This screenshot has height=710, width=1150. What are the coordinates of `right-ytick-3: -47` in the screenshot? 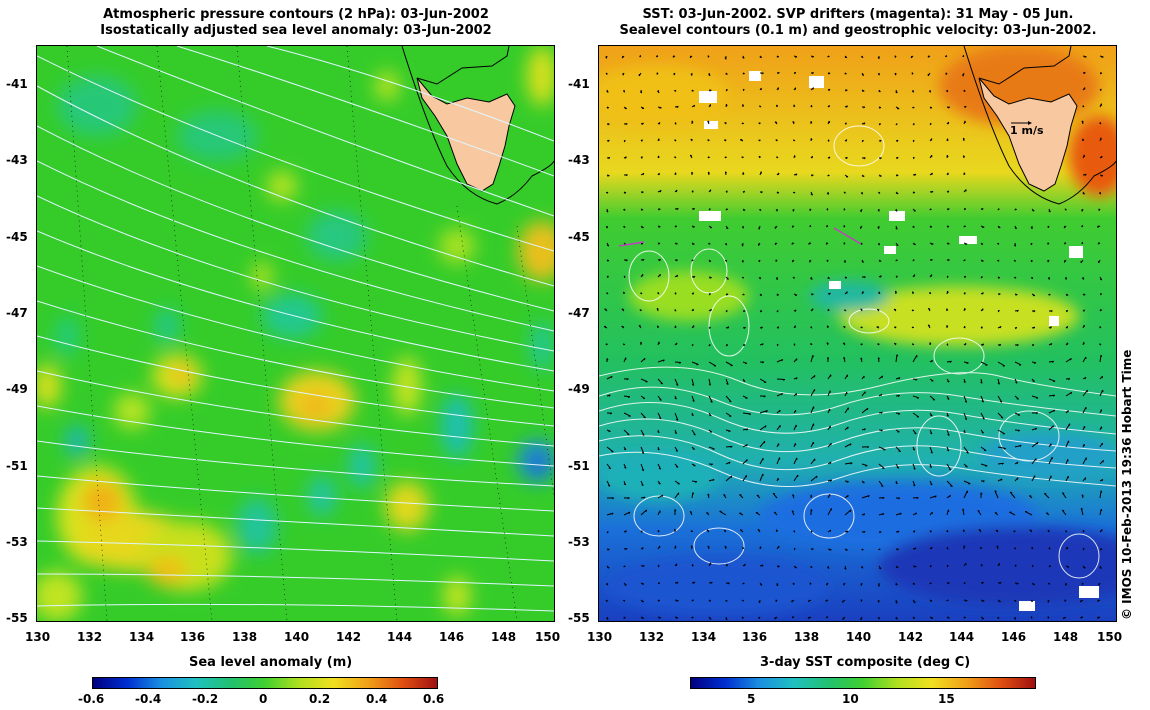 It's located at (579, 313).